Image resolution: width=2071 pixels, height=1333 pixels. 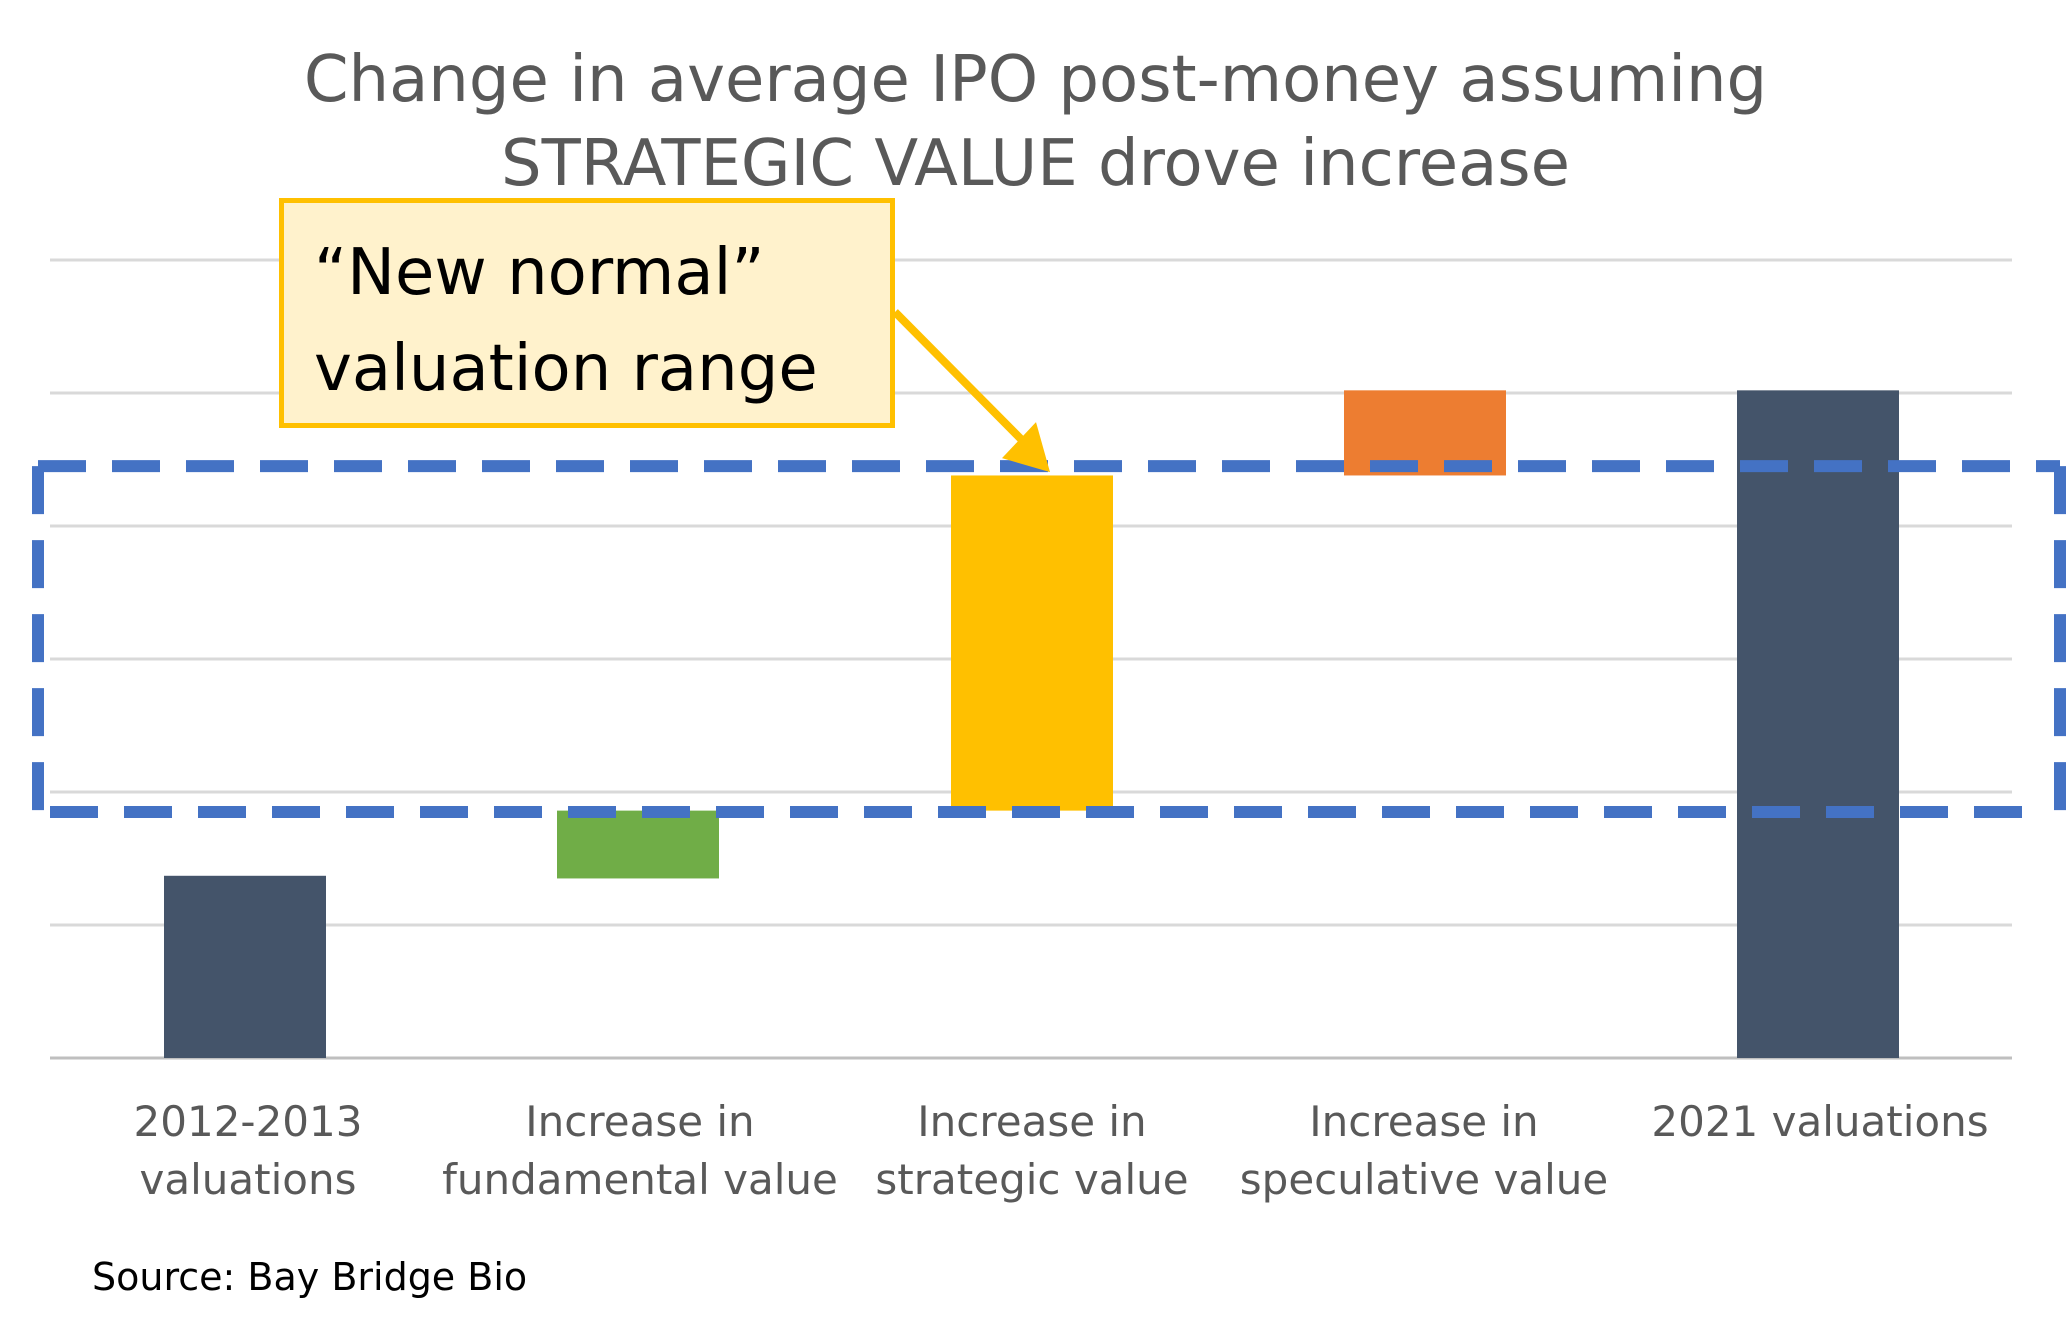 What do you see at coordinates (566, 369) in the screenshot?
I see `callout-line-2: valuation range` at bounding box center [566, 369].